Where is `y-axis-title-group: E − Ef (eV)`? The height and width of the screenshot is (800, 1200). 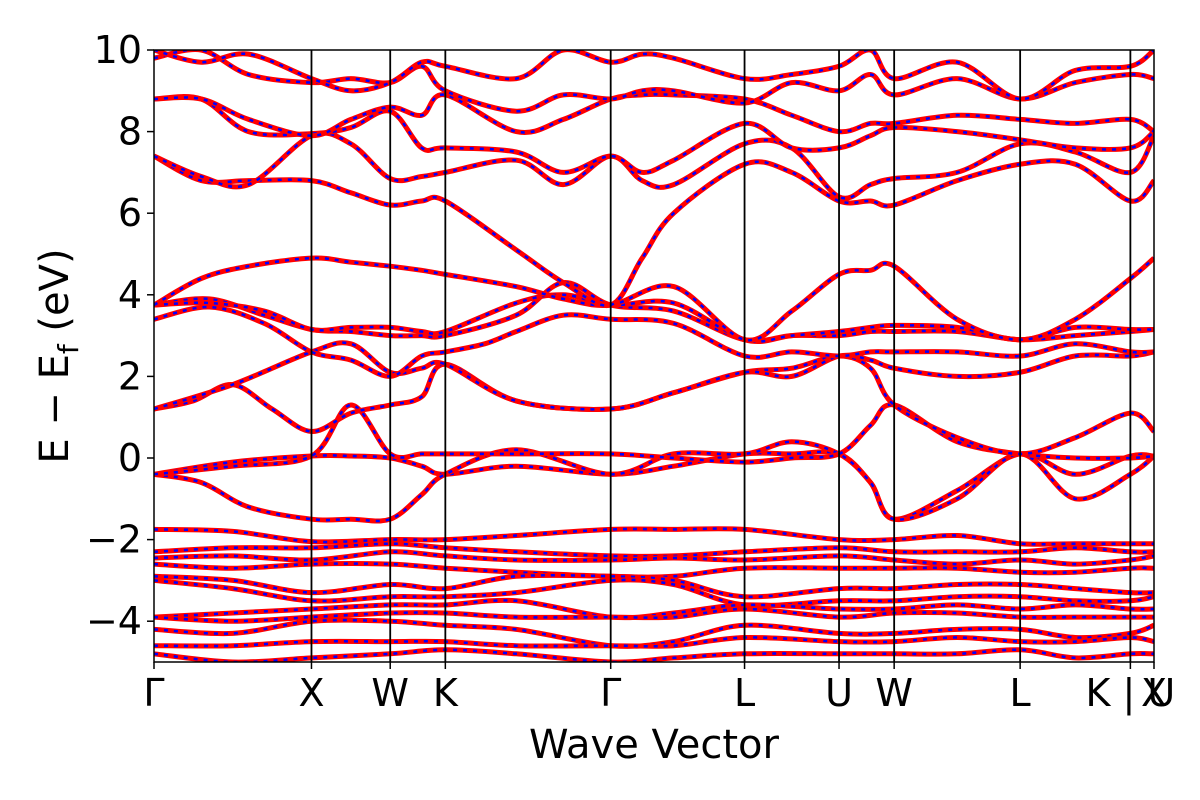
y-axis-title-group: E − Ef (eV) is located at coordinates (58, 355).